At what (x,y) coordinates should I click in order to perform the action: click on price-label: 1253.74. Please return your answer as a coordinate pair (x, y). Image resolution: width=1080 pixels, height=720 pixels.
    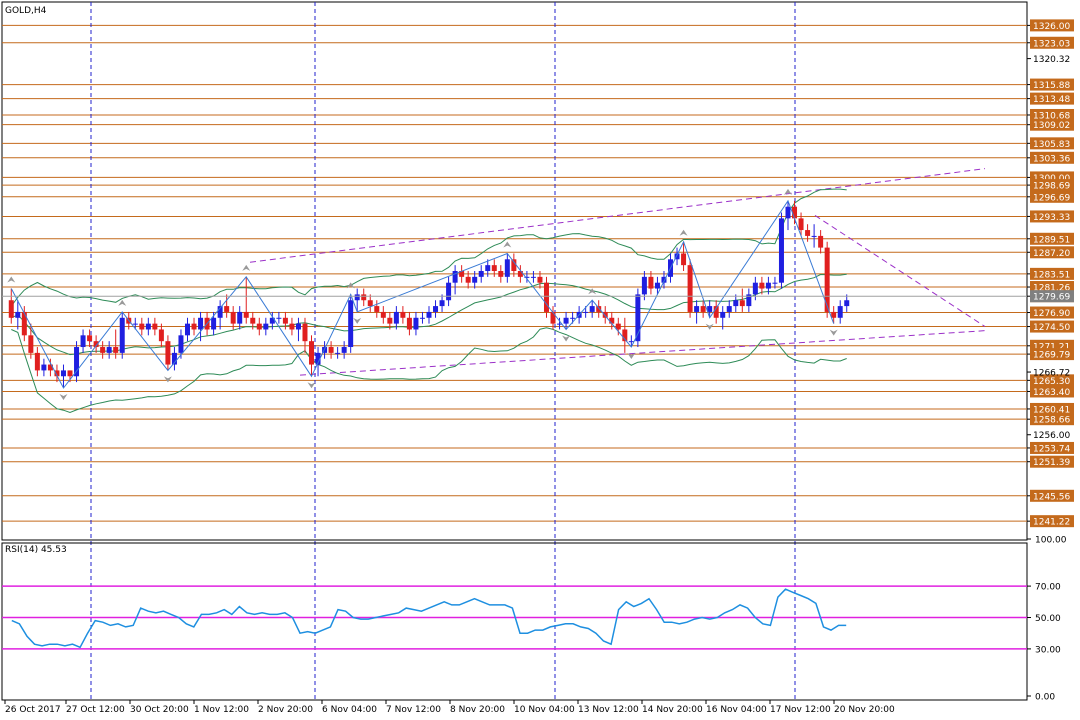
    Looking at the image, I should click on (1051, 449).